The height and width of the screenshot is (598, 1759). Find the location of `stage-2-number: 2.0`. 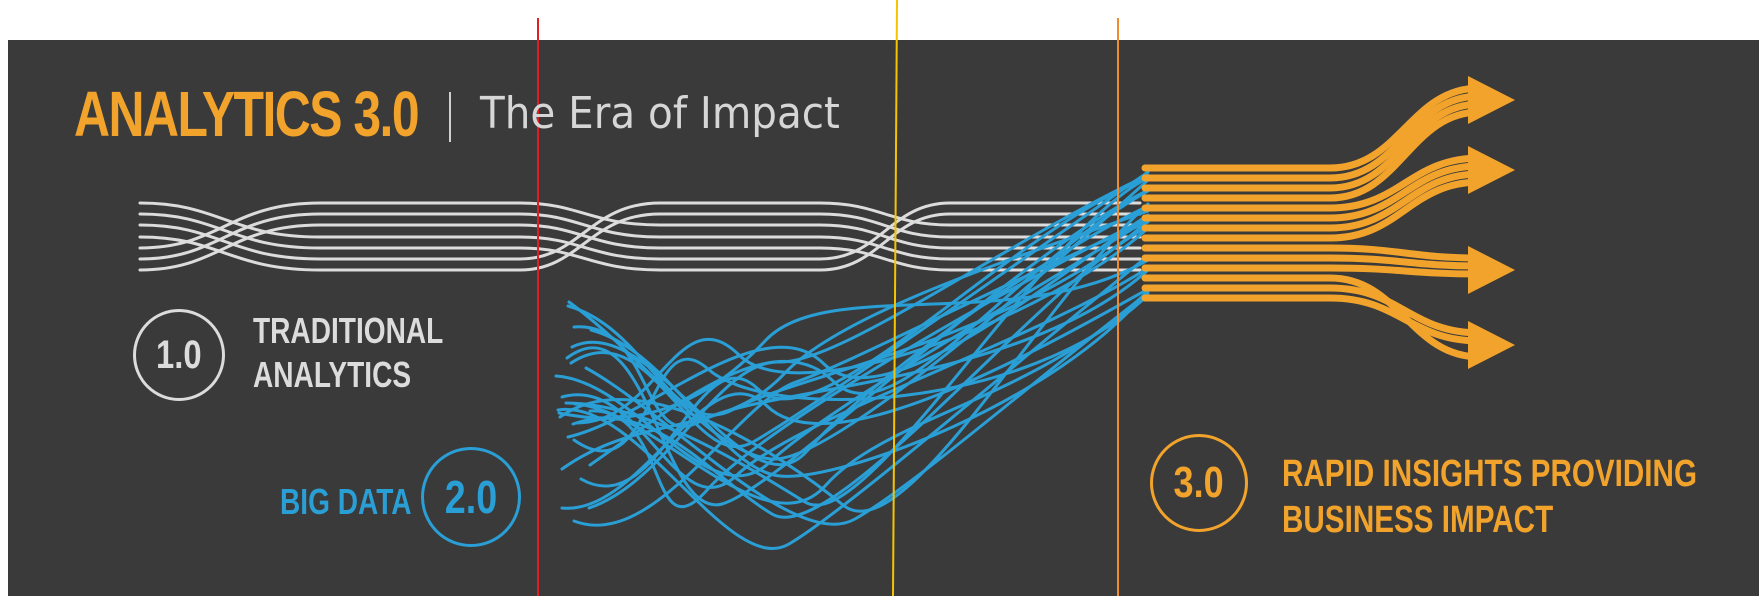

stage-2-number: 2.0 is located at coordinates (471, 497).